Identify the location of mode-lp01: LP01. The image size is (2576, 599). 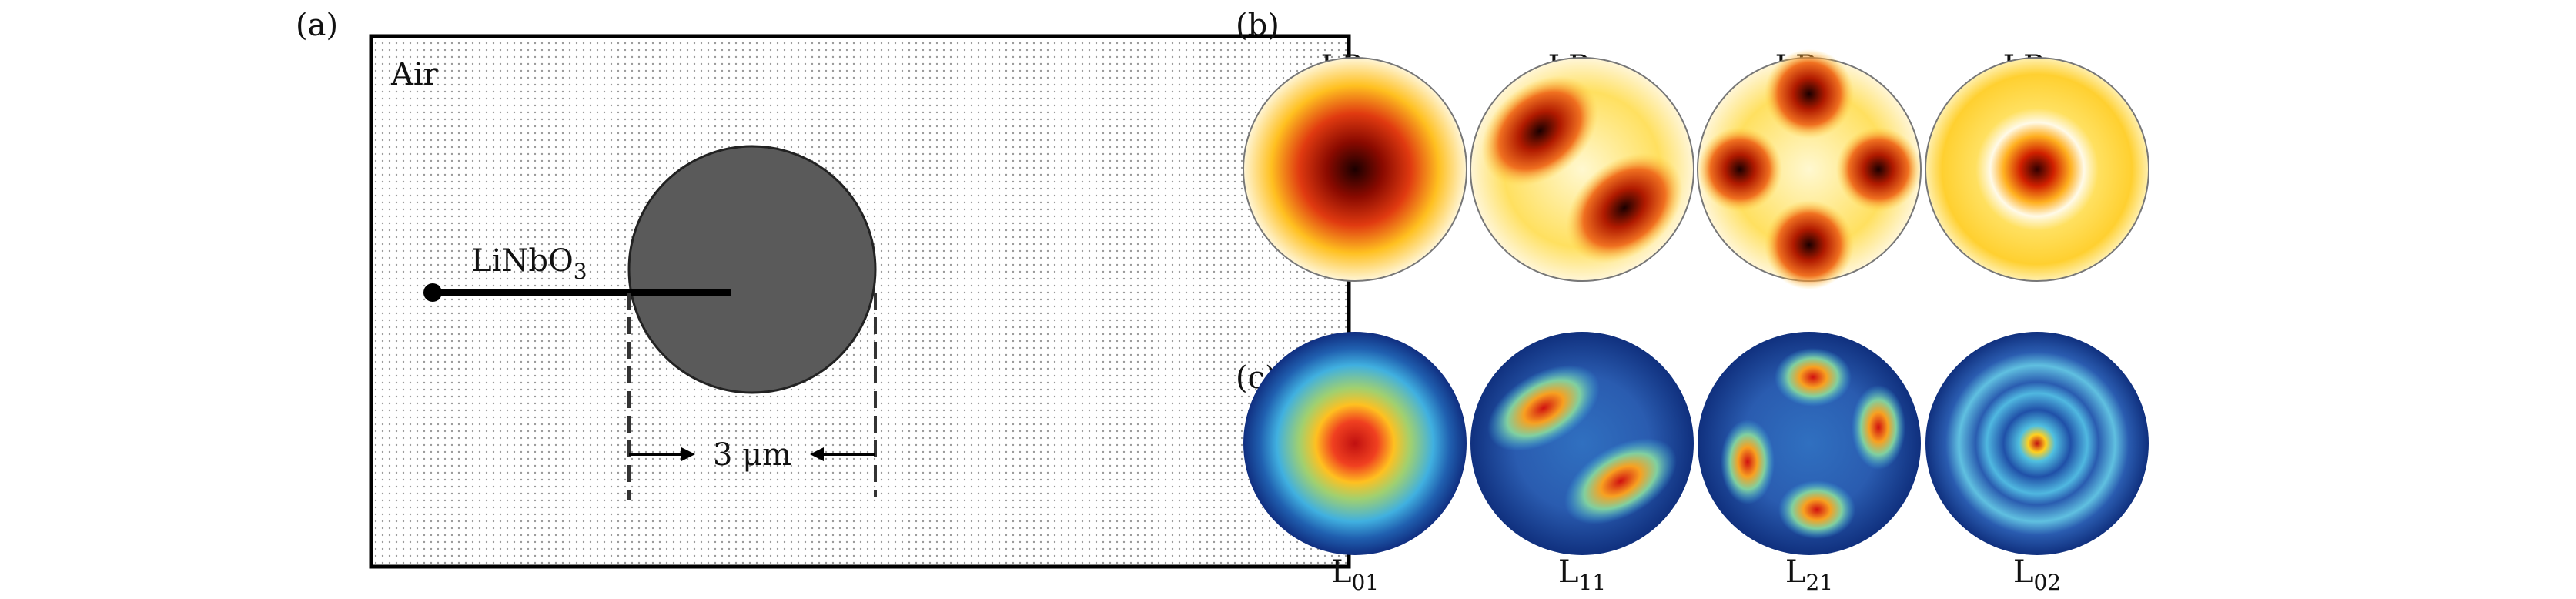
(1355, 165).